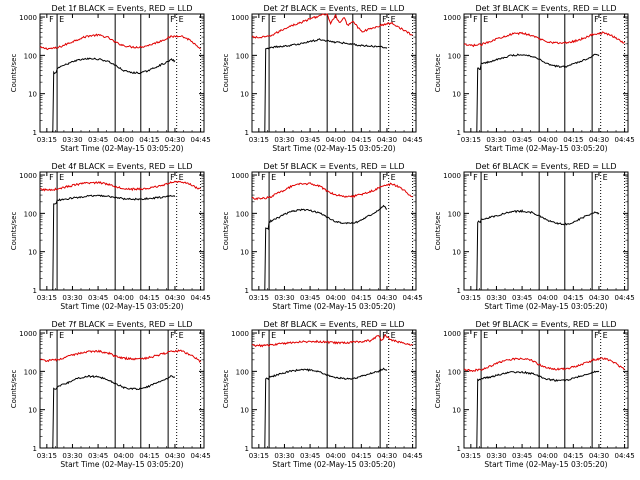  Describe the element at coordinates (545, 324) in the screenshot. I see `panel-title: Det 9f BLACK = Events, RED = LLD` at that location.